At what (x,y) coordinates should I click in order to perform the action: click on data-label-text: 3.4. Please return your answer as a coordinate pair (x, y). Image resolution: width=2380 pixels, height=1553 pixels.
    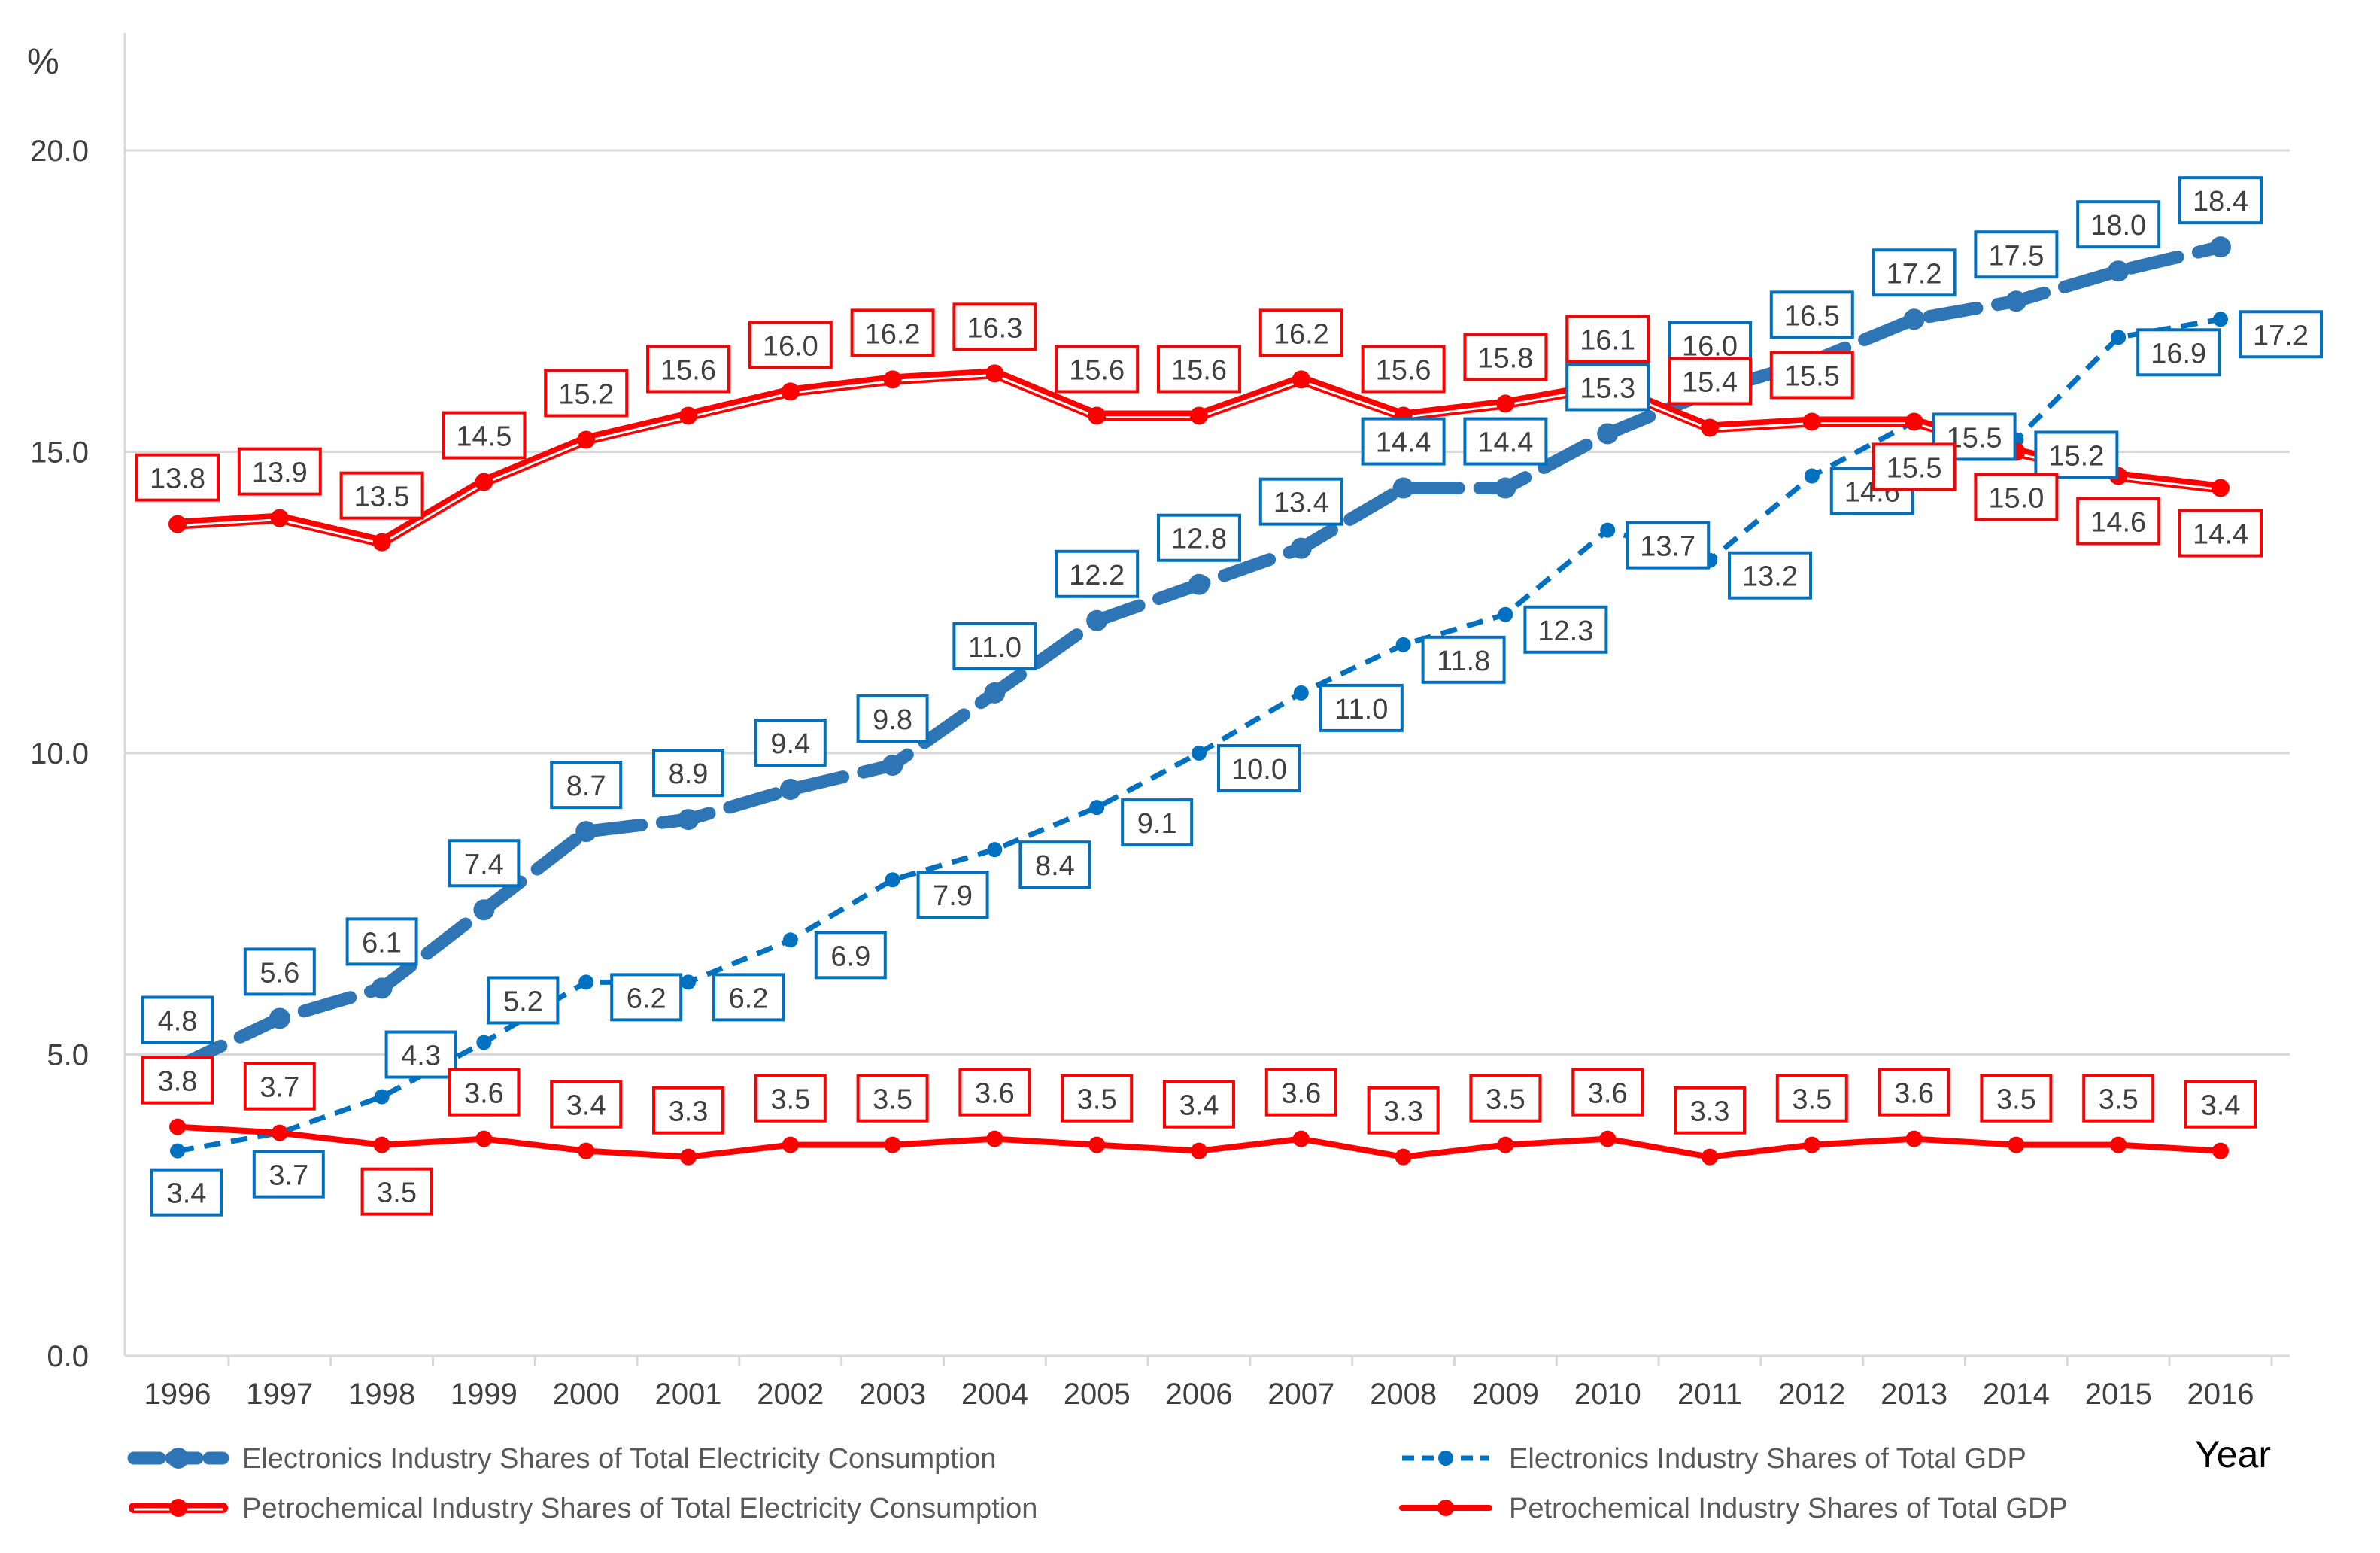
    Looking at the image, I should click on (586, 1106).